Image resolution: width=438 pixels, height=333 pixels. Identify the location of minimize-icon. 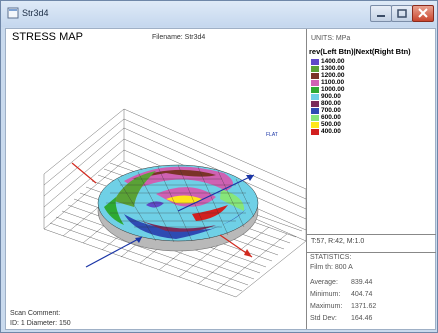
(381, 16).